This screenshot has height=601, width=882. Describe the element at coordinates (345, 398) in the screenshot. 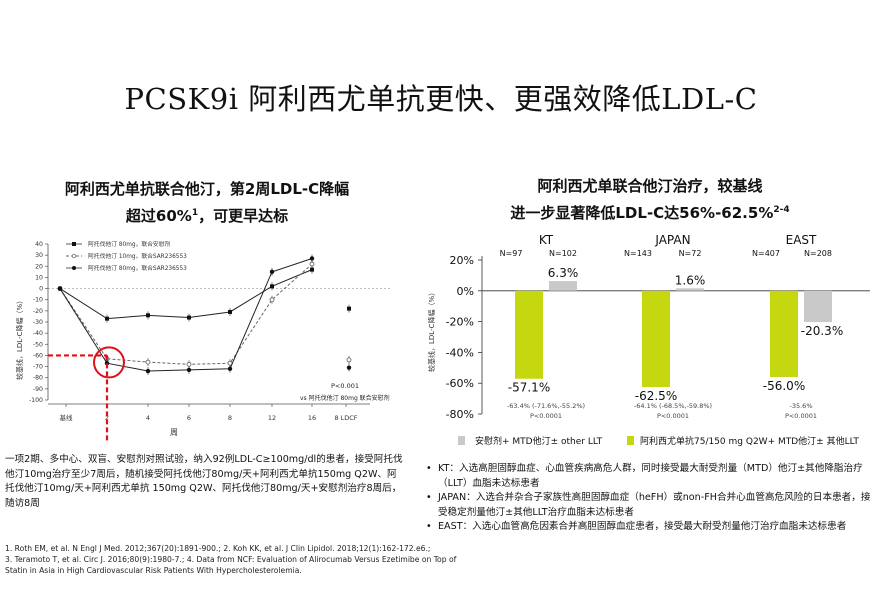

I see `comparison-label: vs 阿托伐他汀 80mg 联合安慰剂` at that location.